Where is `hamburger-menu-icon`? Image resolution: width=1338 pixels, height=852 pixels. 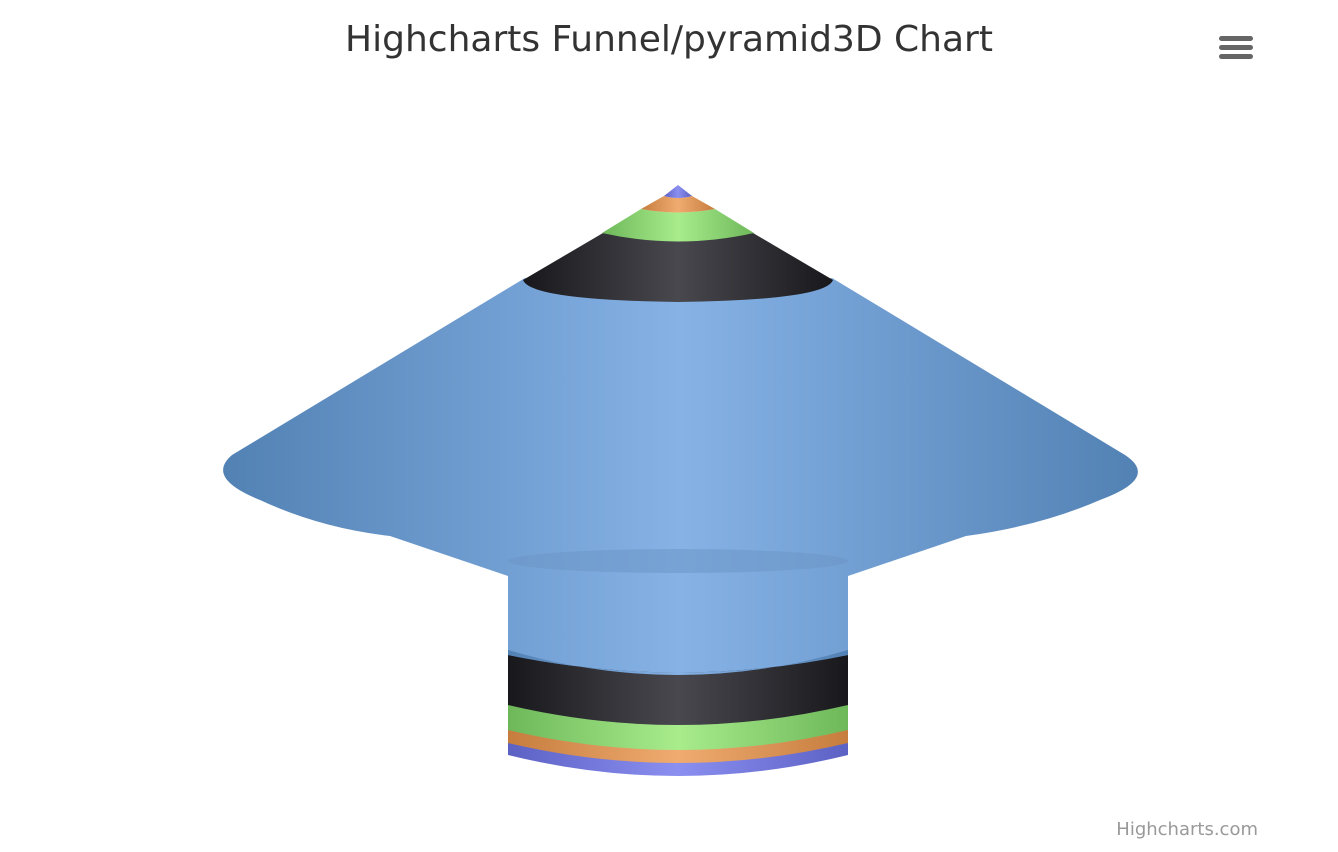 hamburger-menu-icon is located at coordinates (1236, 38).